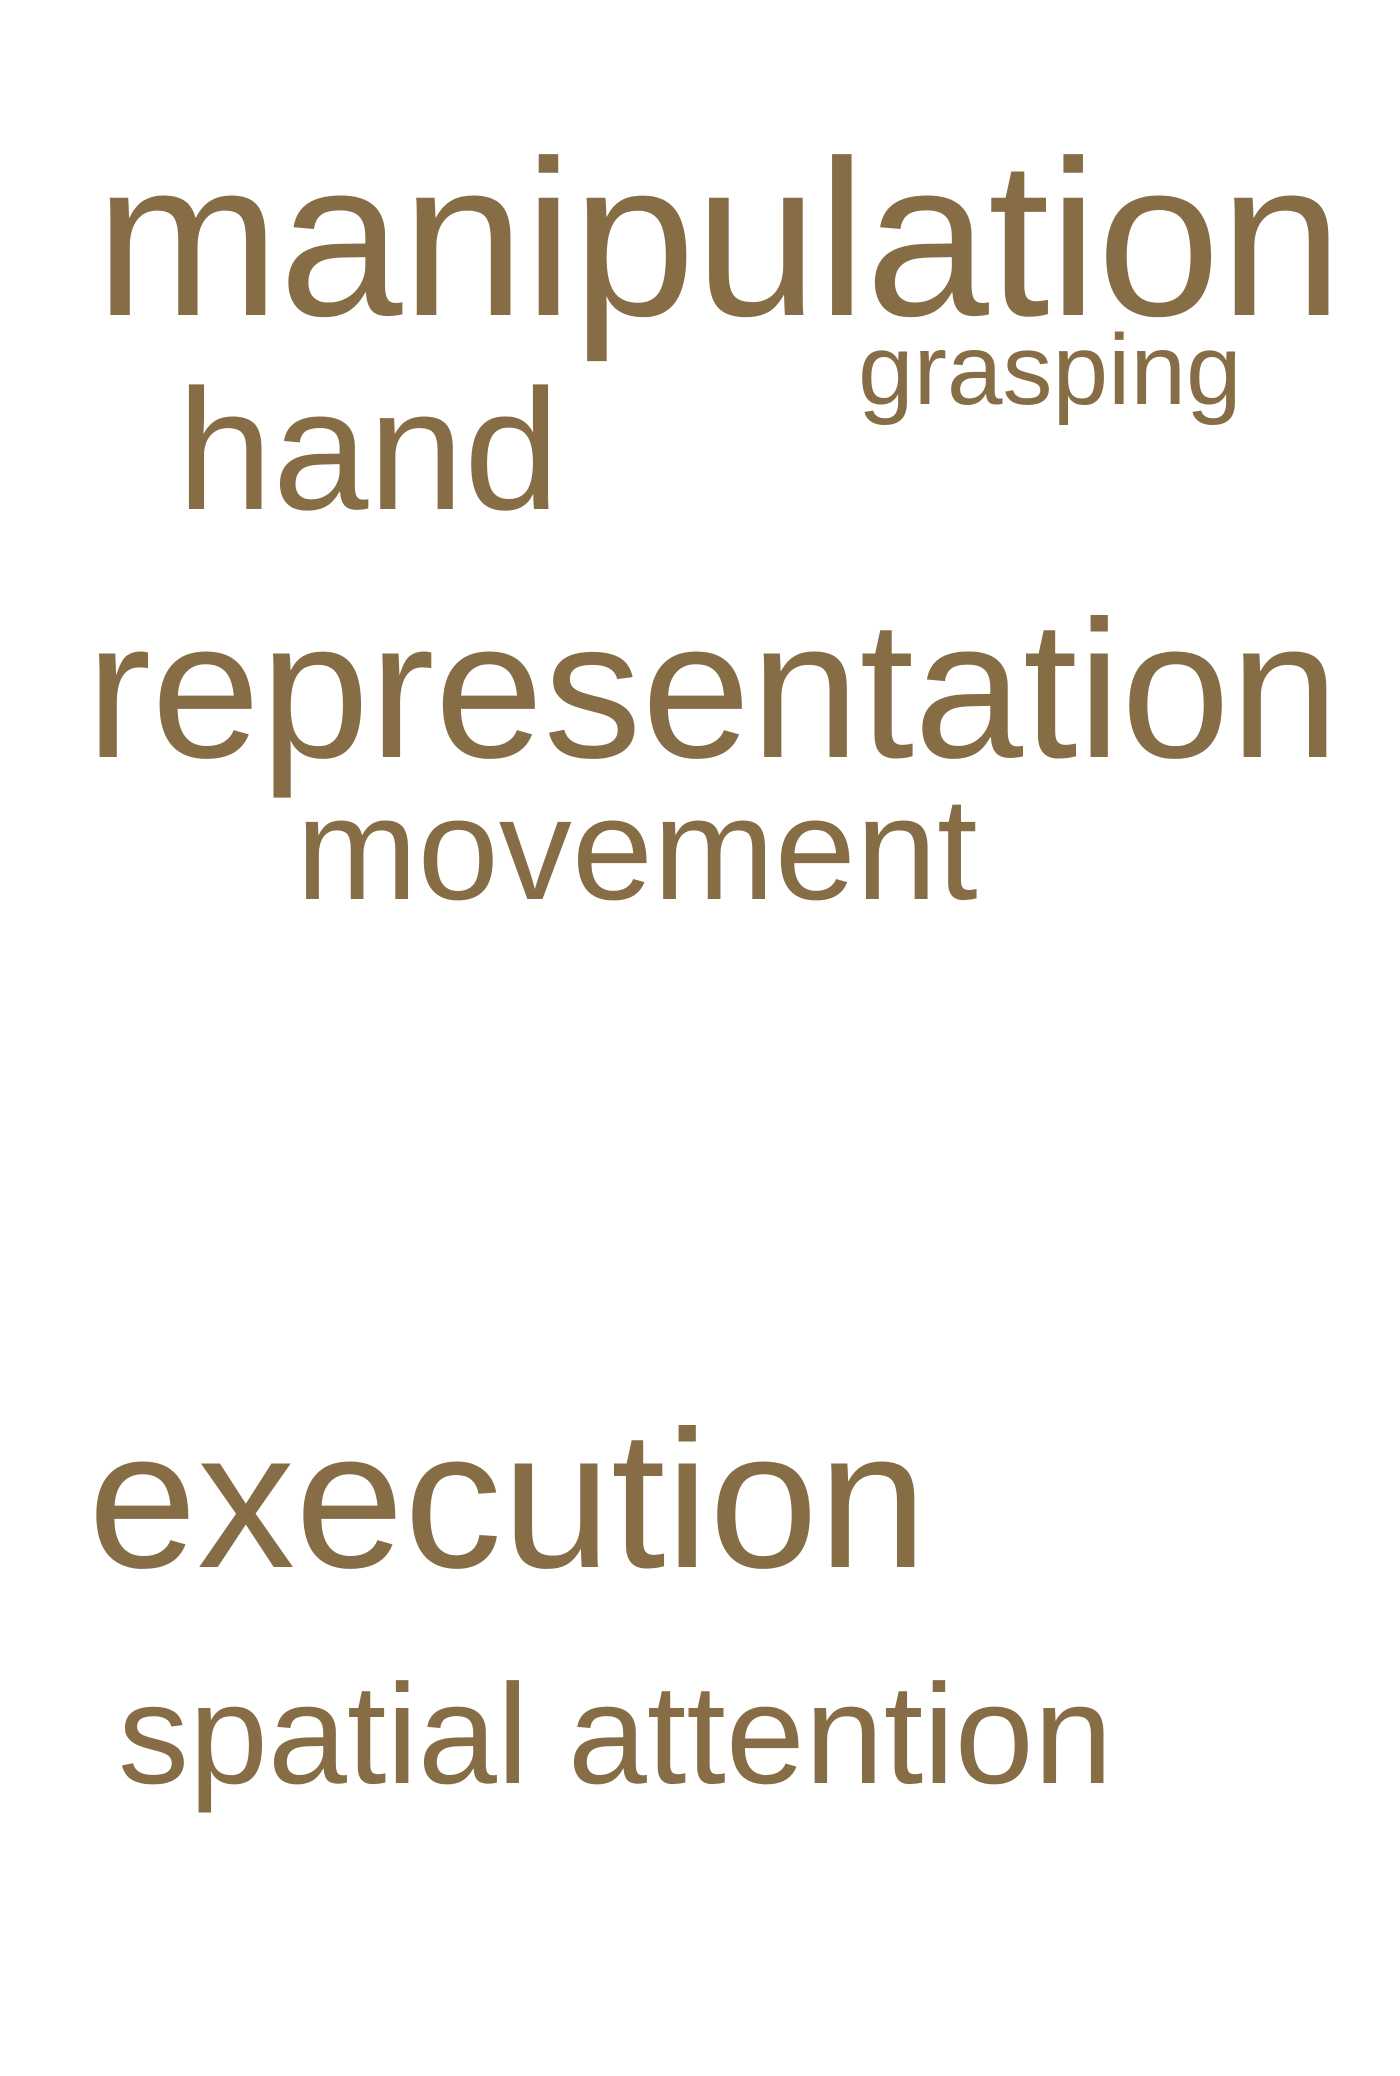  What do you see at coordinates (713, 689) in the screenshot?
I see `word-representation: representation` at bounding box center [713, 689].